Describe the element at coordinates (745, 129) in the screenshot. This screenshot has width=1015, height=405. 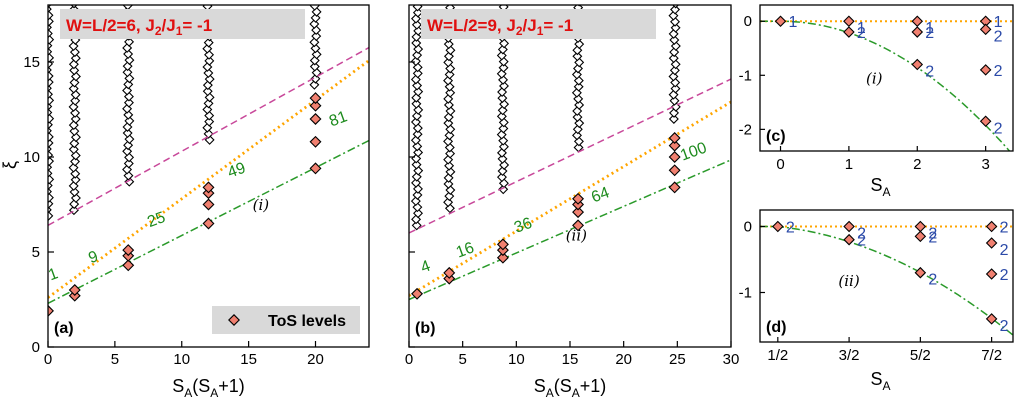
I see `y-tick-label: -2` at that location.